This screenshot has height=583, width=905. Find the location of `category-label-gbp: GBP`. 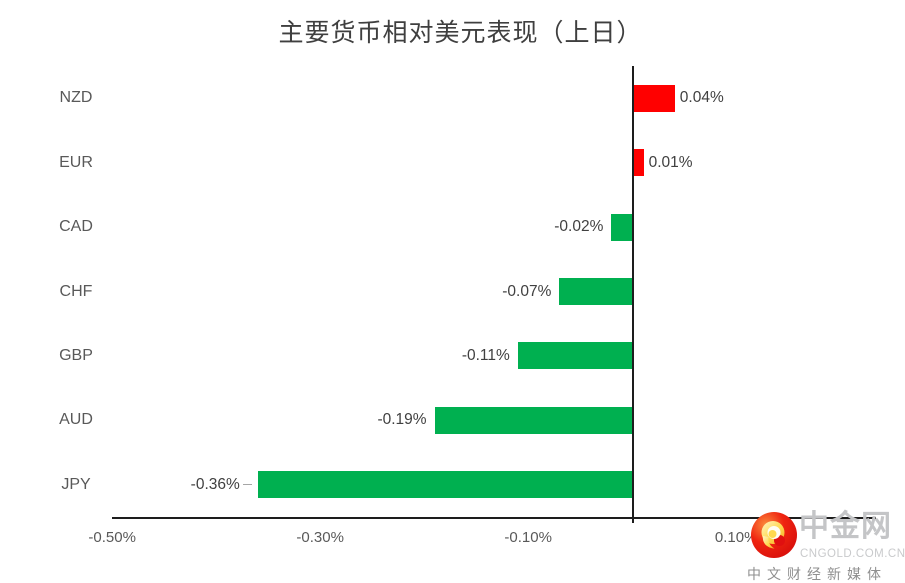

category-label-gbp: GBP is located at coordinates (76, 355).